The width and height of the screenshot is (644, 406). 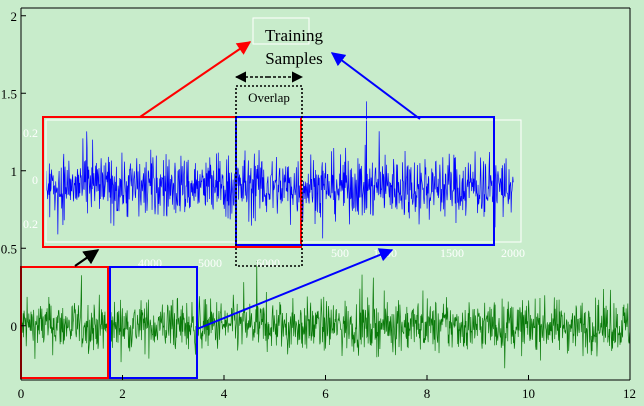 I want to click on inset-ghost-xtick-right: 1500, so click(x=452, y=253).